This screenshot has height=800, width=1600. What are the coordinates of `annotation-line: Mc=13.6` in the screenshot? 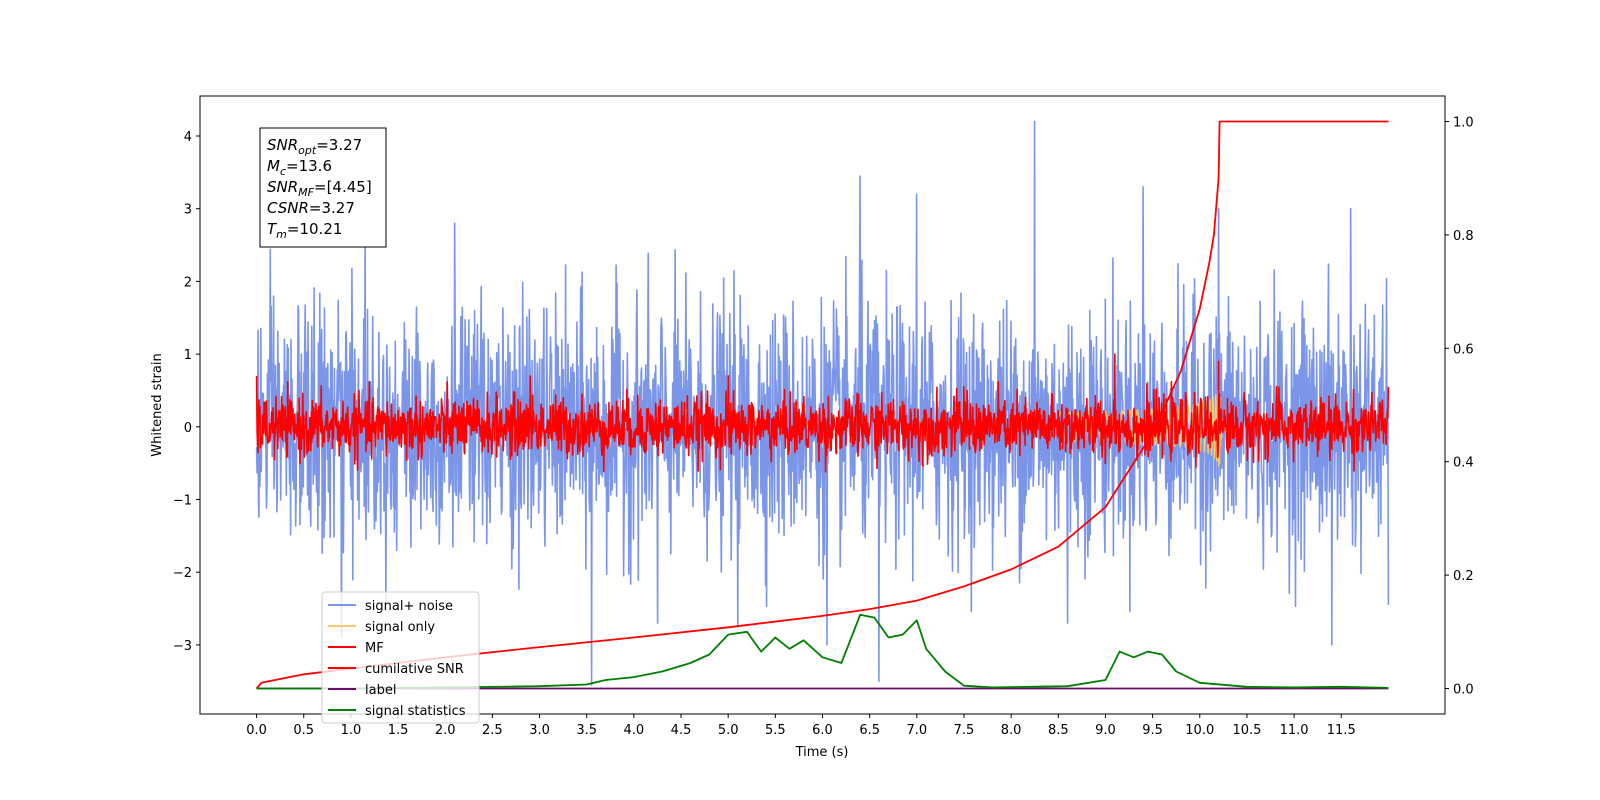 It's located at (299, 167).